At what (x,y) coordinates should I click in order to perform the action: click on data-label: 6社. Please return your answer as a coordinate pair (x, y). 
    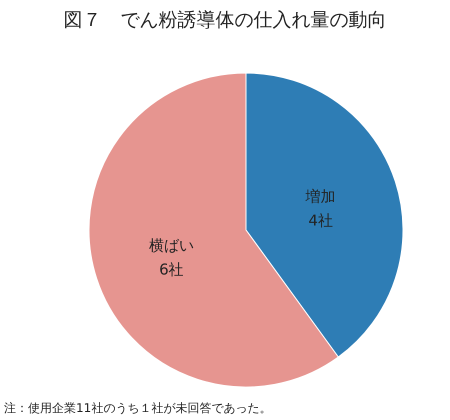
    Looking at the image, I should click on (171, 269).